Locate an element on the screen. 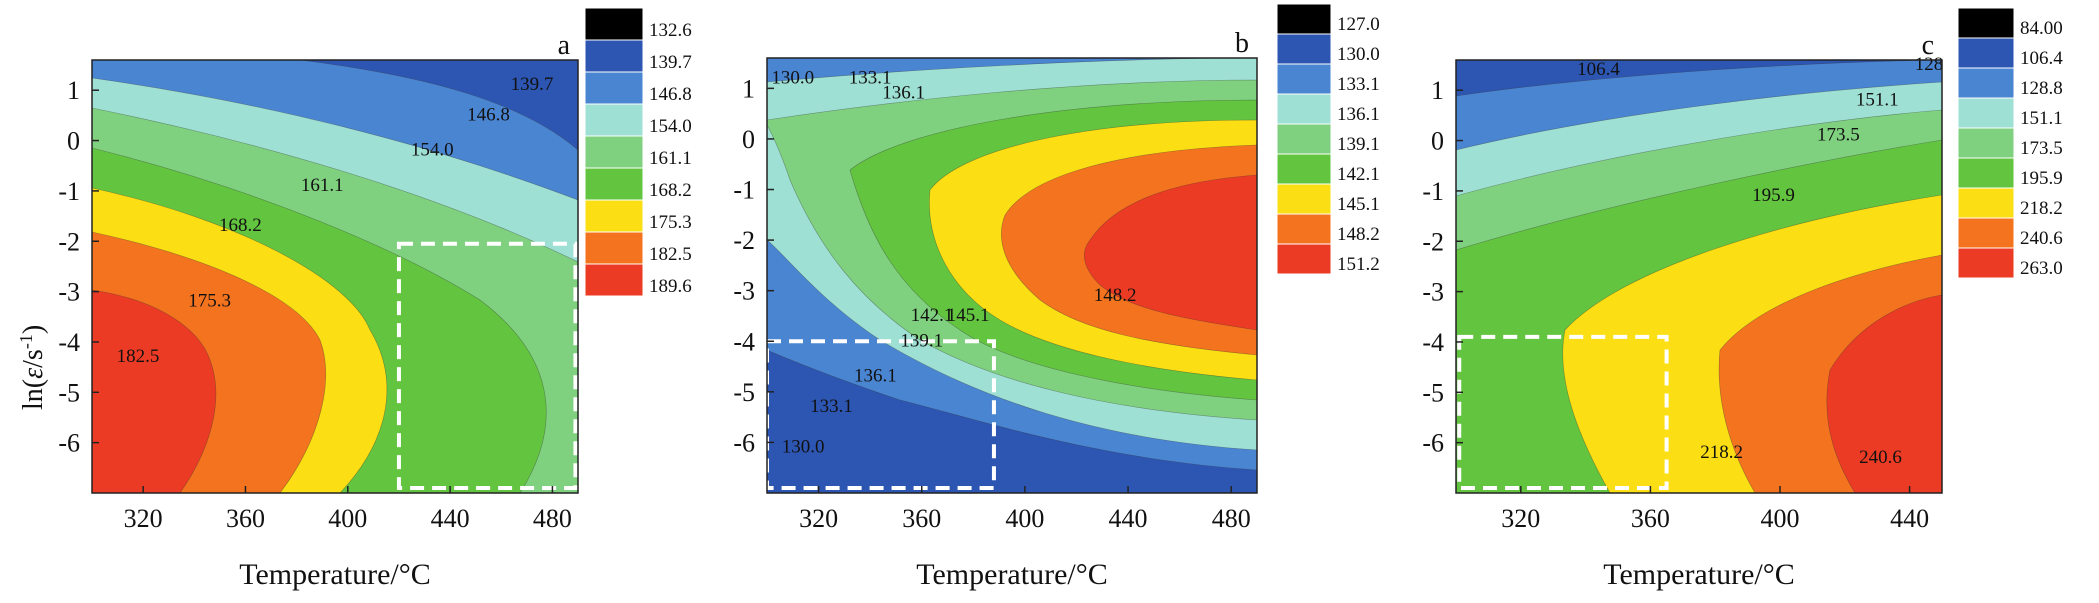 Image resolution: width=2099 pixels, height=603 pixels. colorbar-label: 127.0 is located at coordinates (1358, 24).